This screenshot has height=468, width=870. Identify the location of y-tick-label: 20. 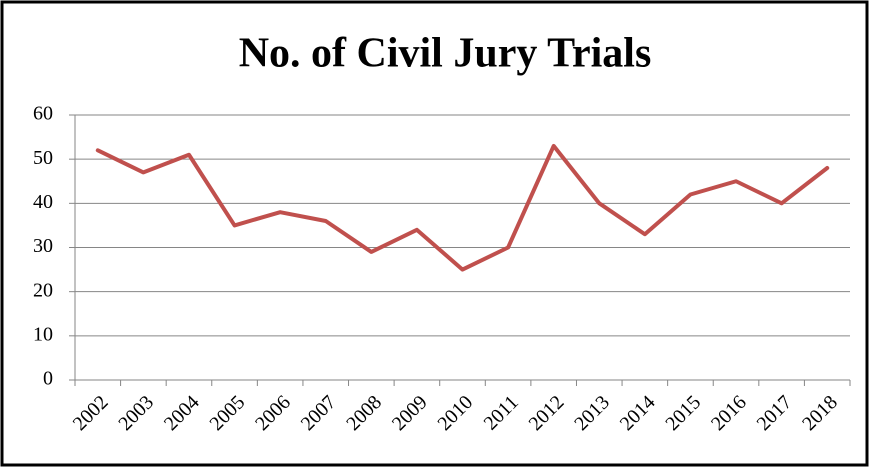
(43, 290).